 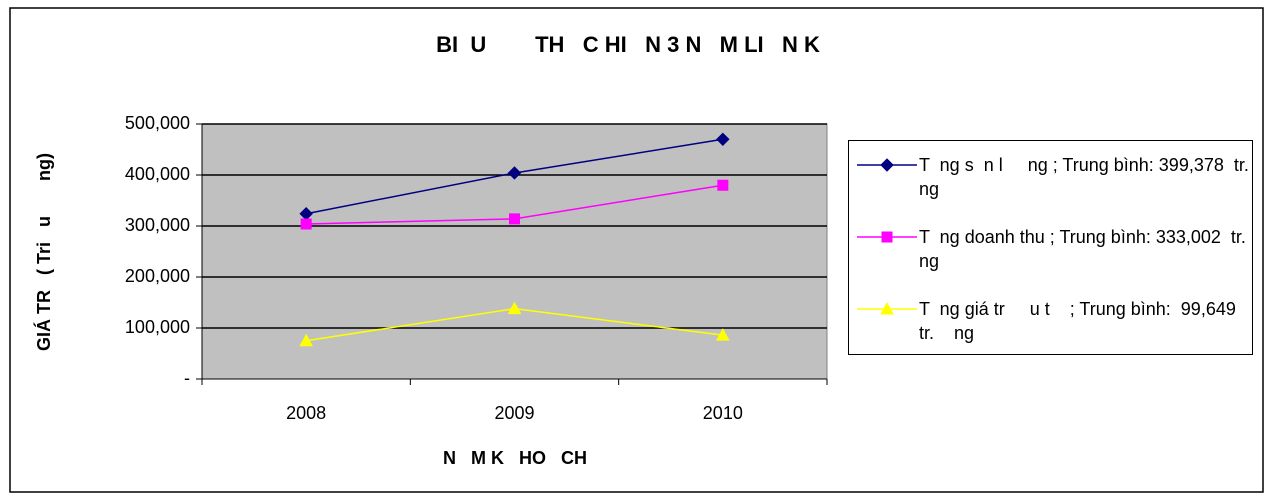 What do you see at coordinates (43, 252) in the screenshot?
I see `y-axis-label: GIÁ TR ( Tri u ng)` at bounding box center [43, 252].